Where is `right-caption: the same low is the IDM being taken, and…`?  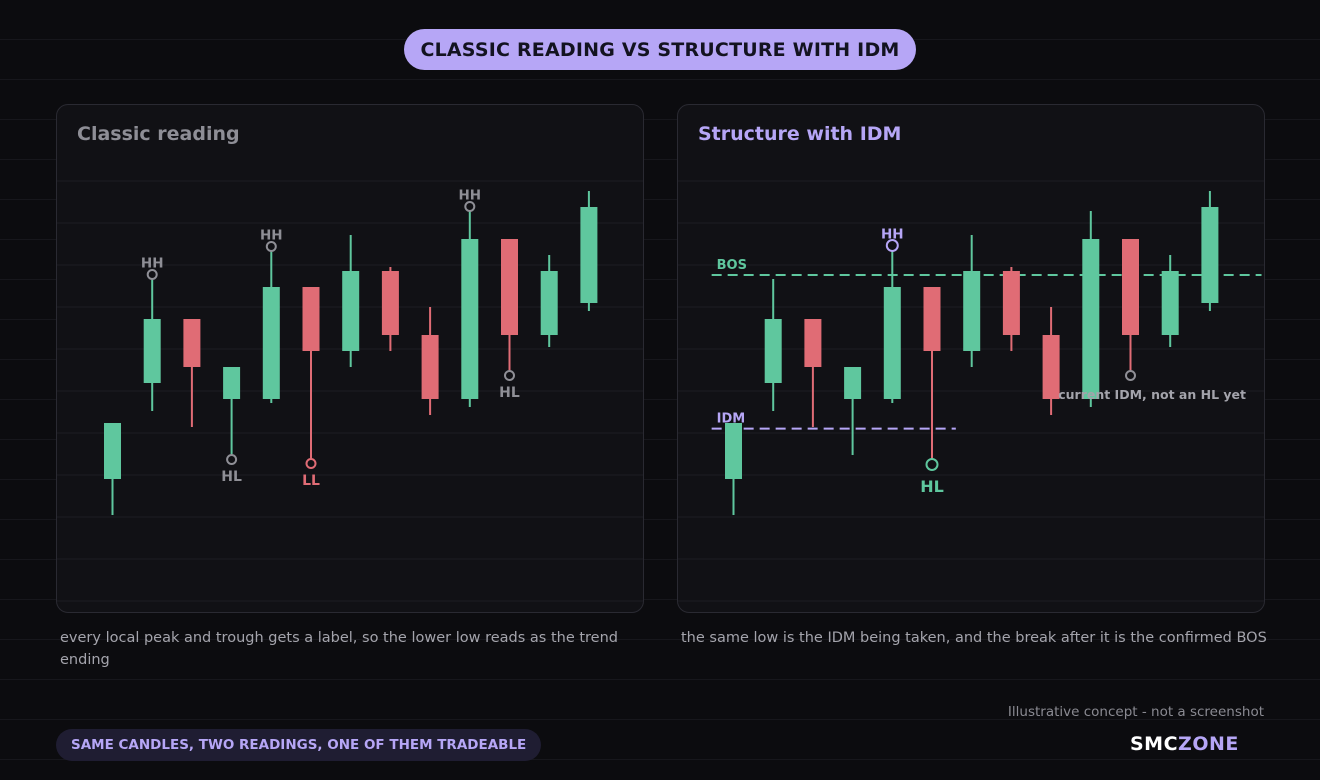
right-caption: the same low is the IDM being taken, and… is located at coordinates (974, 638).